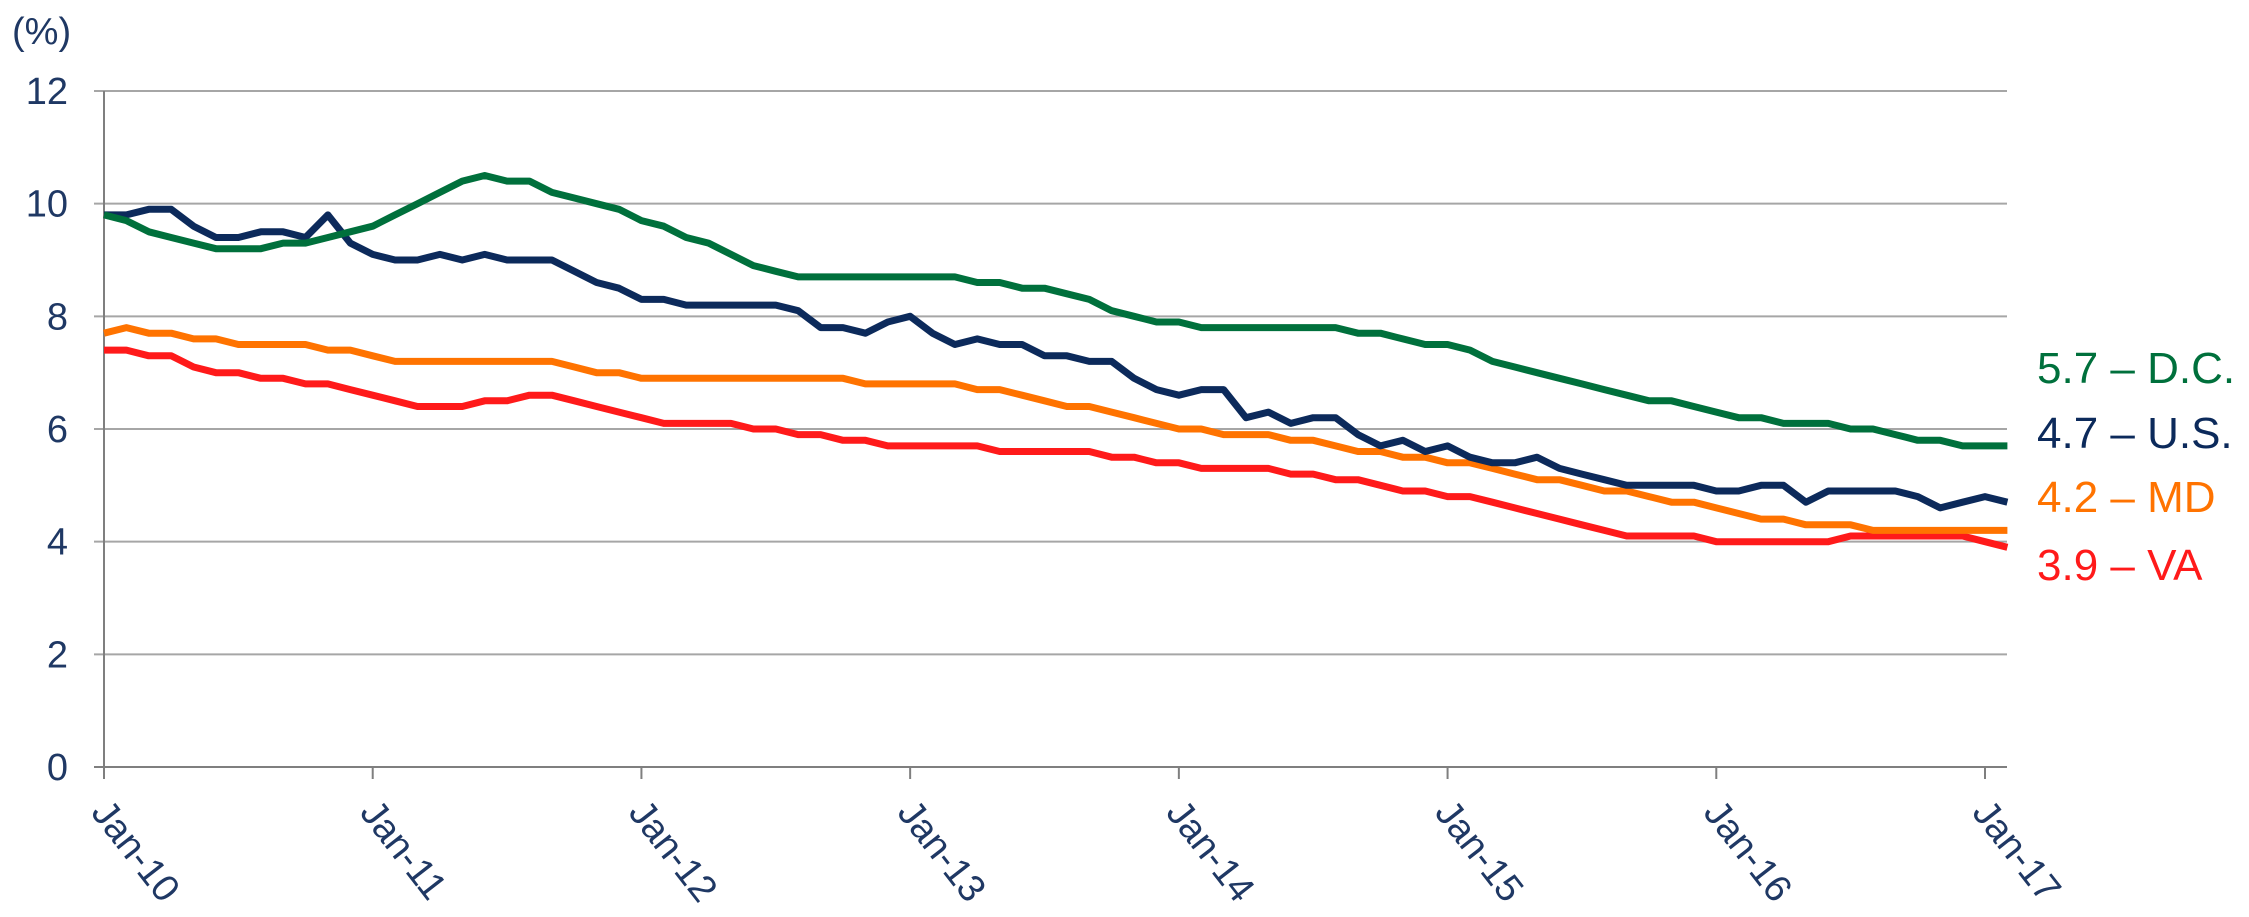 Image resolution: width=2249 pixels, height=917 pixels. I want to click on end-label: 4.2 – MD, so click(2126, 497).